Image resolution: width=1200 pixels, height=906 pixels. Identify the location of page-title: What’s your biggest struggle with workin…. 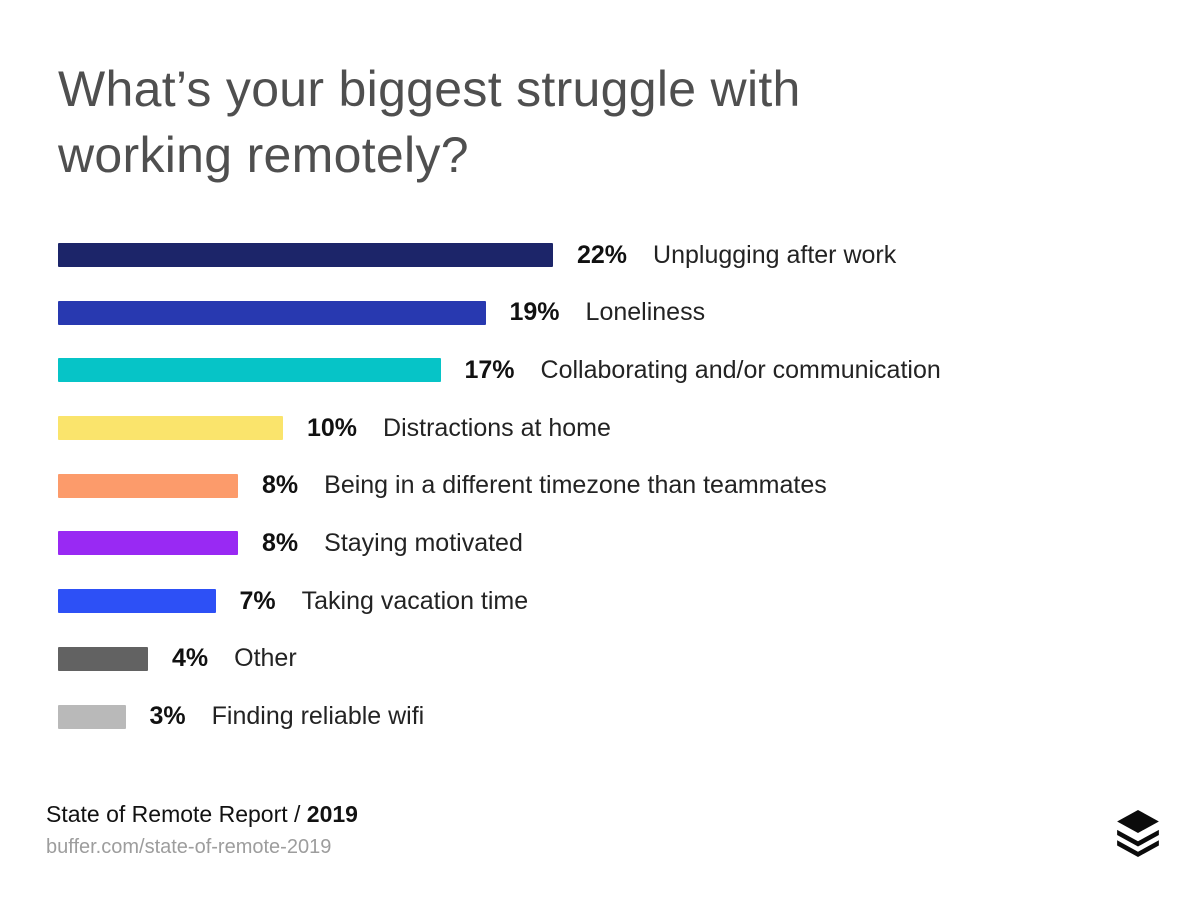
(429, 122).